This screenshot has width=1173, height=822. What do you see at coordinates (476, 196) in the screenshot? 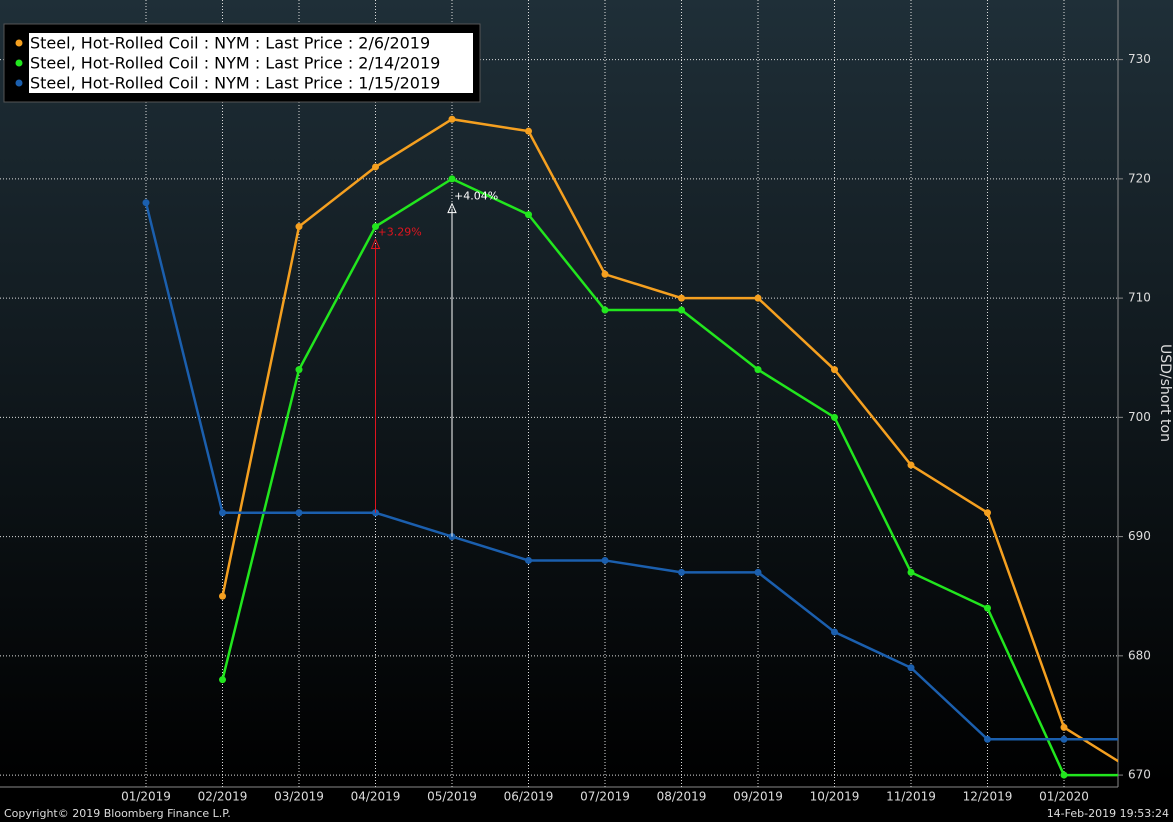
I see `annotation-label: +4.04%` at bounding box center [476, 196].